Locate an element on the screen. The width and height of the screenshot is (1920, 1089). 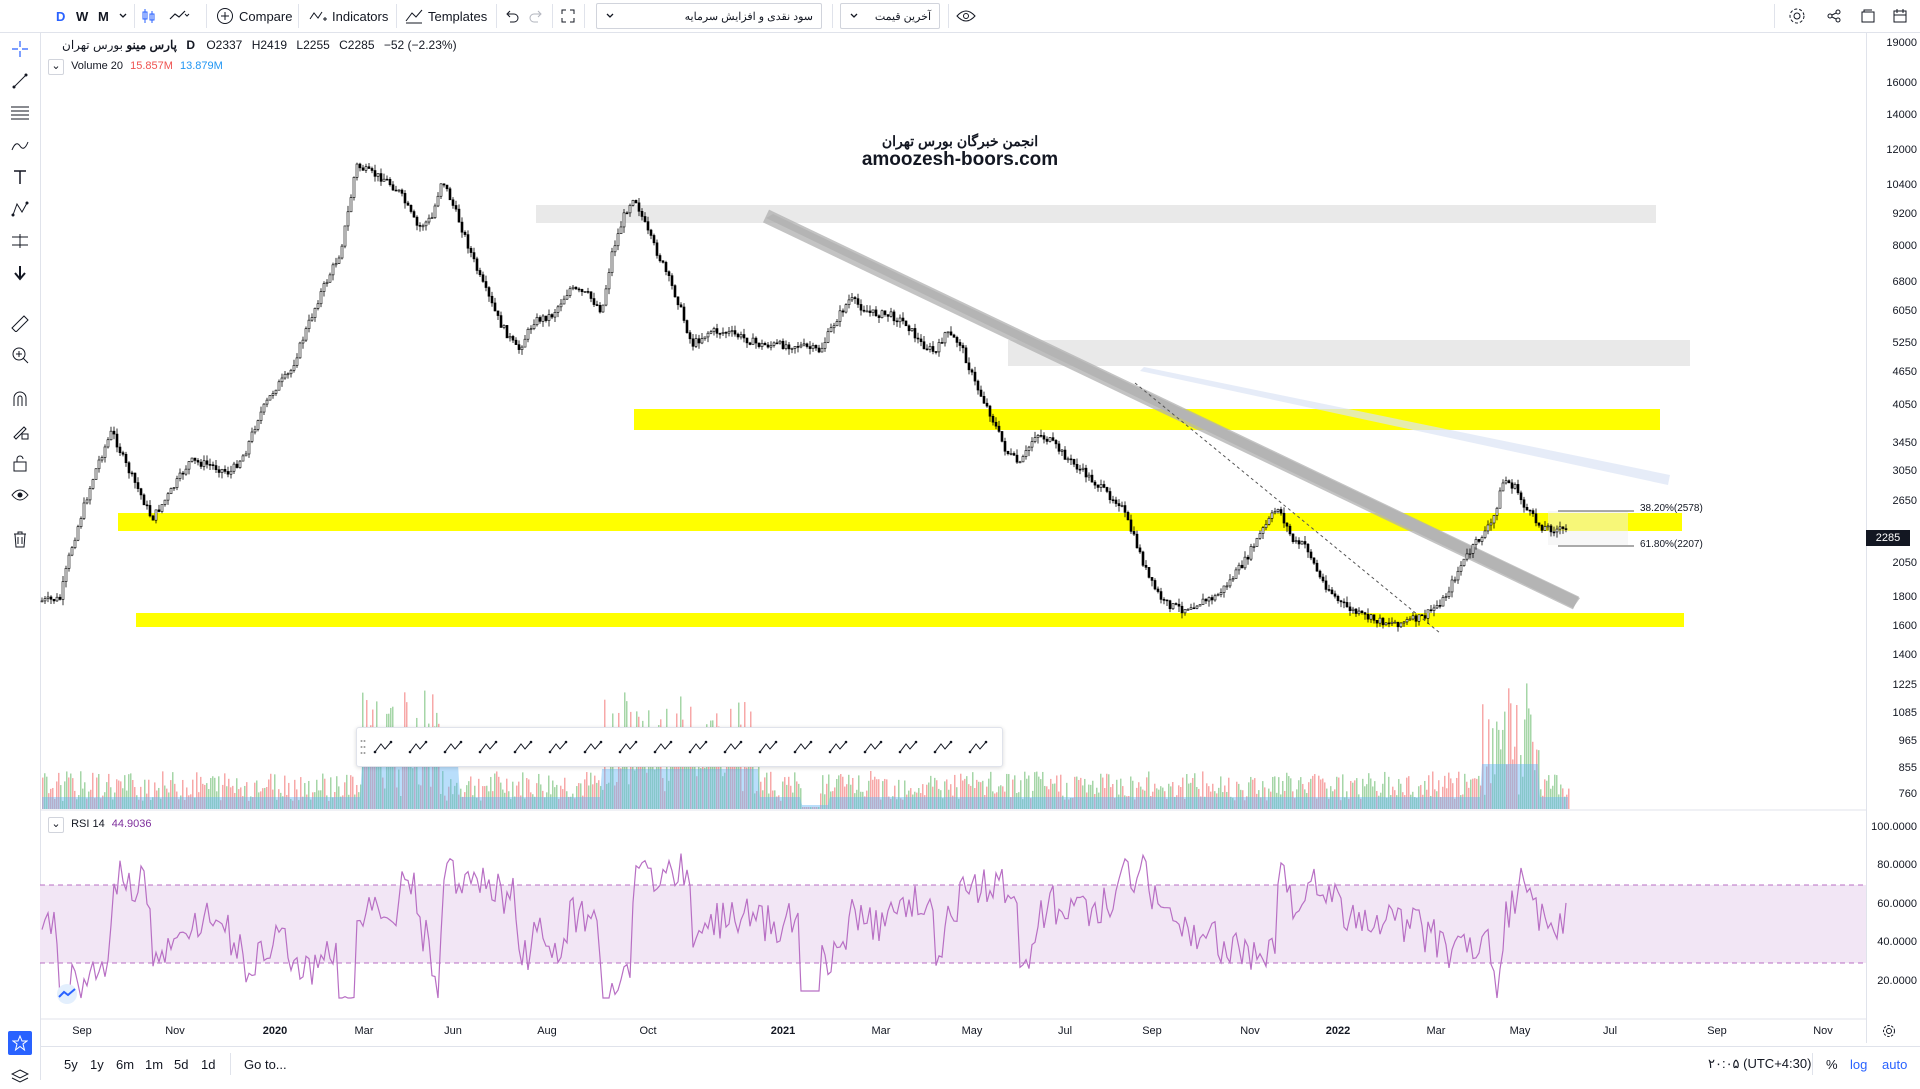
info-line-icon is located at coordinates (768, 747).